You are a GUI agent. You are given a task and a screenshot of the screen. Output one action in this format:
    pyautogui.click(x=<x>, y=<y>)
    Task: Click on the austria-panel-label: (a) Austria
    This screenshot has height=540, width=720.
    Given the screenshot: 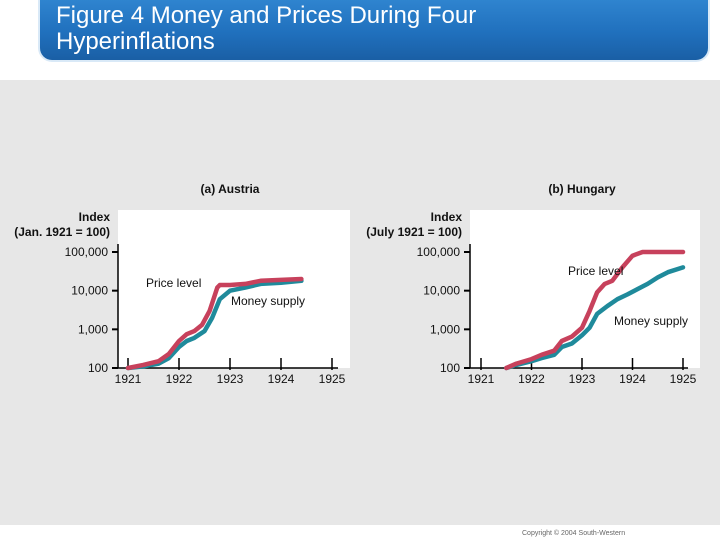 What is the action you would take?
    pyautogui.click(x=230, y=189)
    